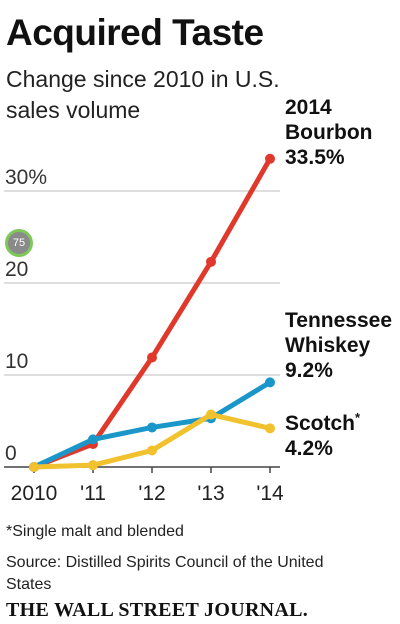 The image size is (400, 624). Describe the element at coordinates (315, 157) in the screenshot. I see `series-end-label: 33.5%` at that location.